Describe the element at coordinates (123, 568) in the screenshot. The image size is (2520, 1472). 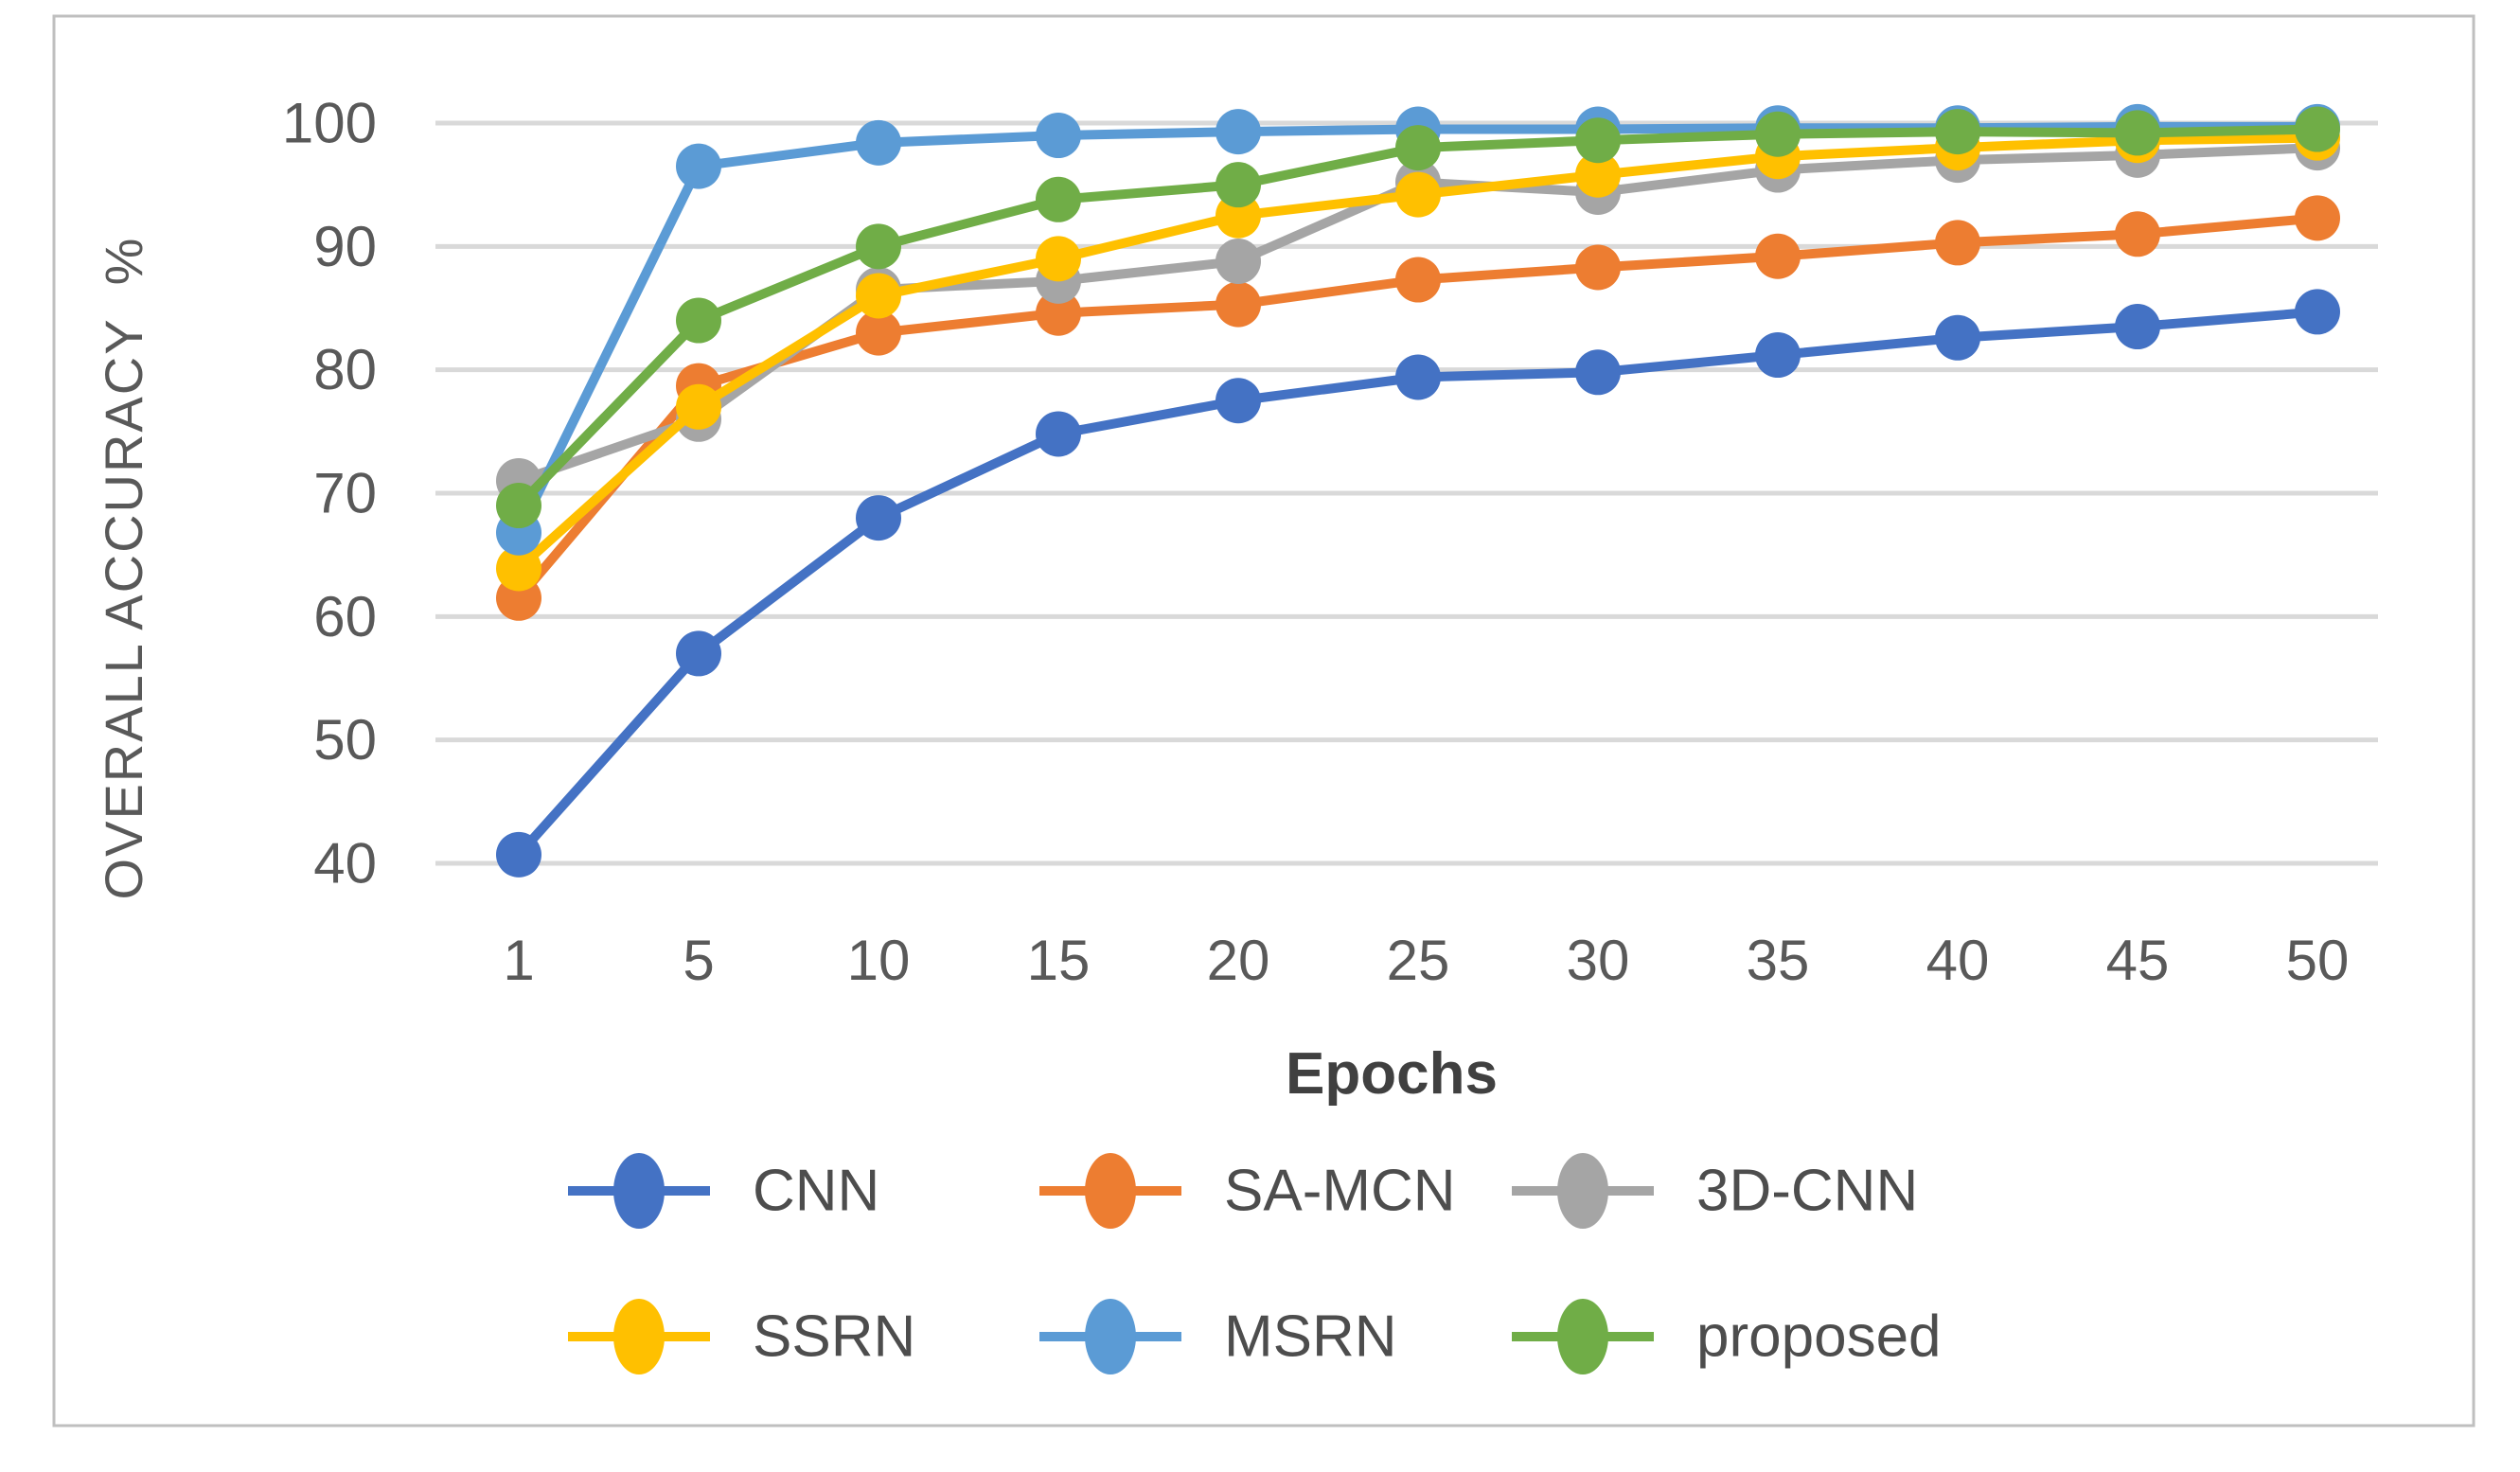
I see `y-axis-title: OVERALL ACCURACY %` at that location.